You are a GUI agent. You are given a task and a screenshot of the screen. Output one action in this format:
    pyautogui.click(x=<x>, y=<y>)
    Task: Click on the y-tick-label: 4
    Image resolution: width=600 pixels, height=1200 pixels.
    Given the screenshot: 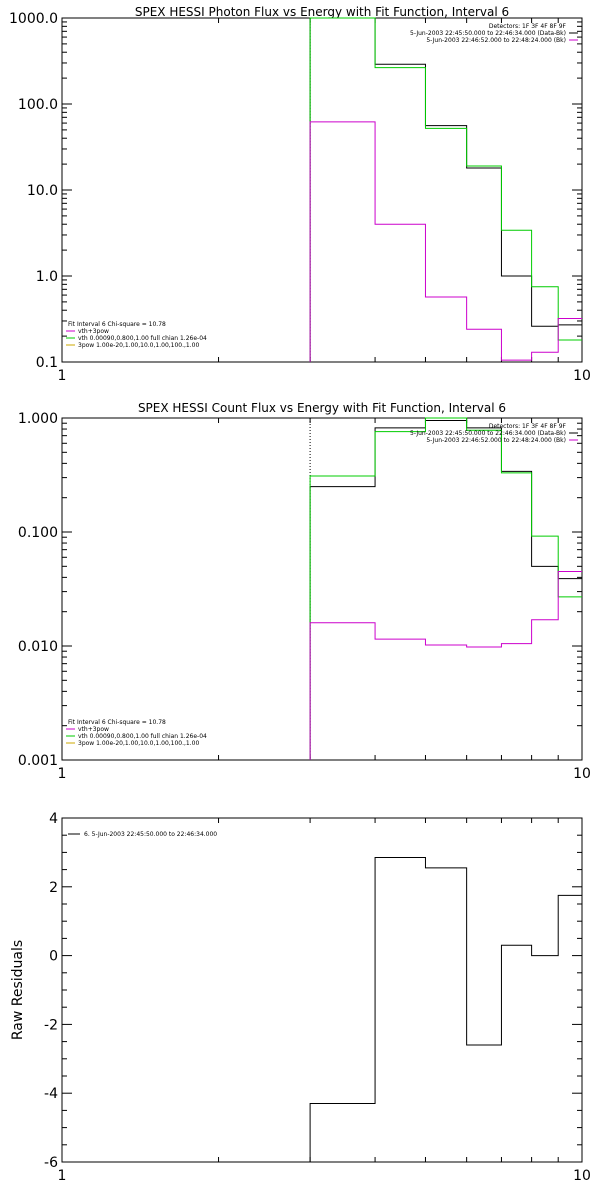 What is the action you would take?
    pyautogui.click(x=53, y=819)
    